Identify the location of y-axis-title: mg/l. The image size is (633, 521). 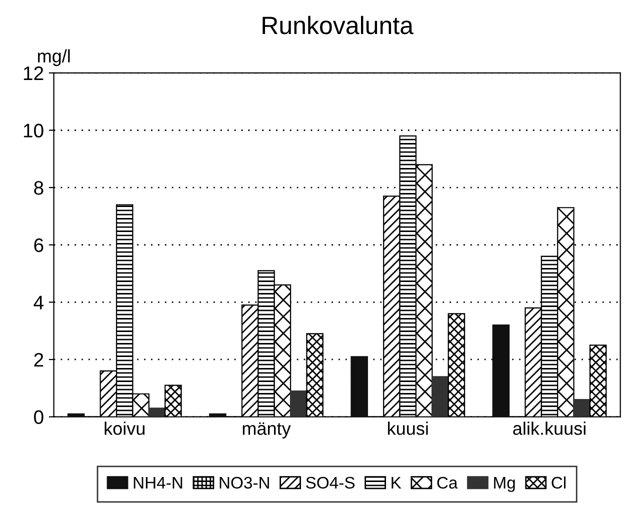
(54, 57).